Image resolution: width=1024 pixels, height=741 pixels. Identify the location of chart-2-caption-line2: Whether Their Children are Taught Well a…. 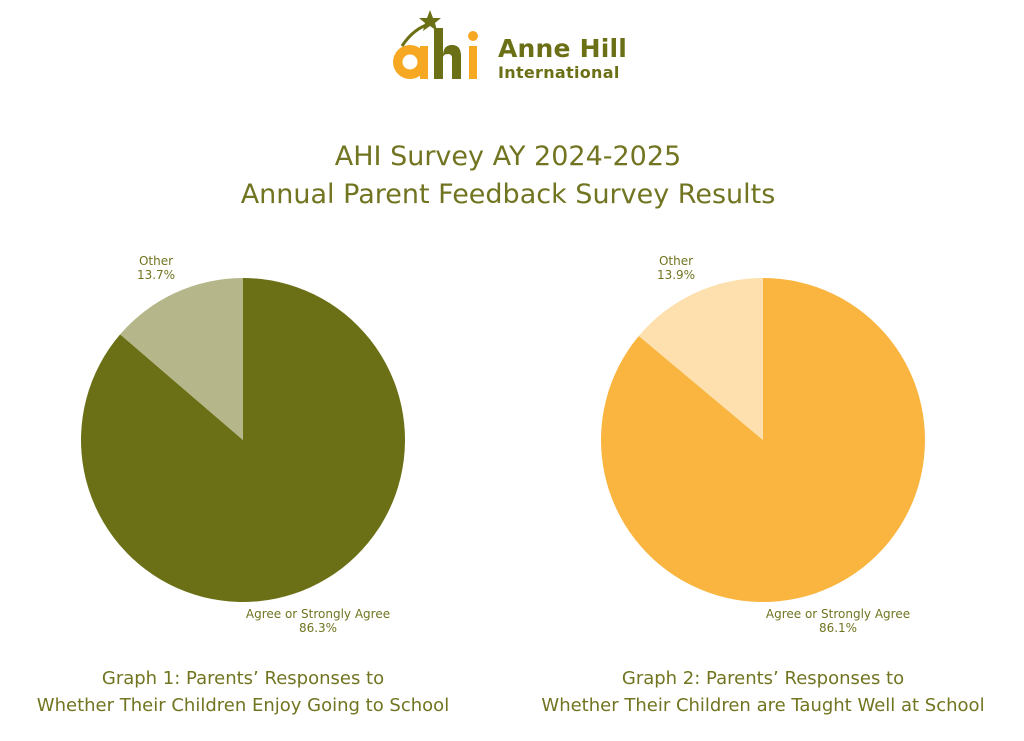
(763, 705).